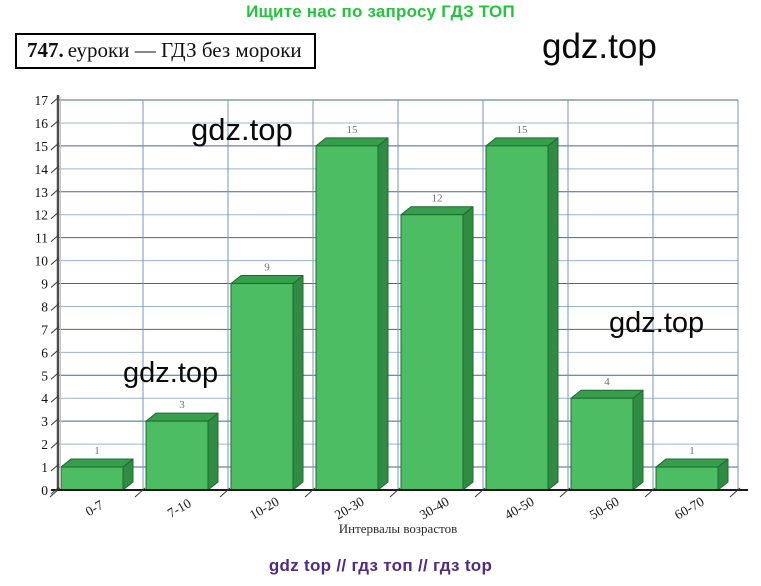 The width and height of the screenshot is (761, 586). I want to click on y-tick-label: 5, so click(44, 375).